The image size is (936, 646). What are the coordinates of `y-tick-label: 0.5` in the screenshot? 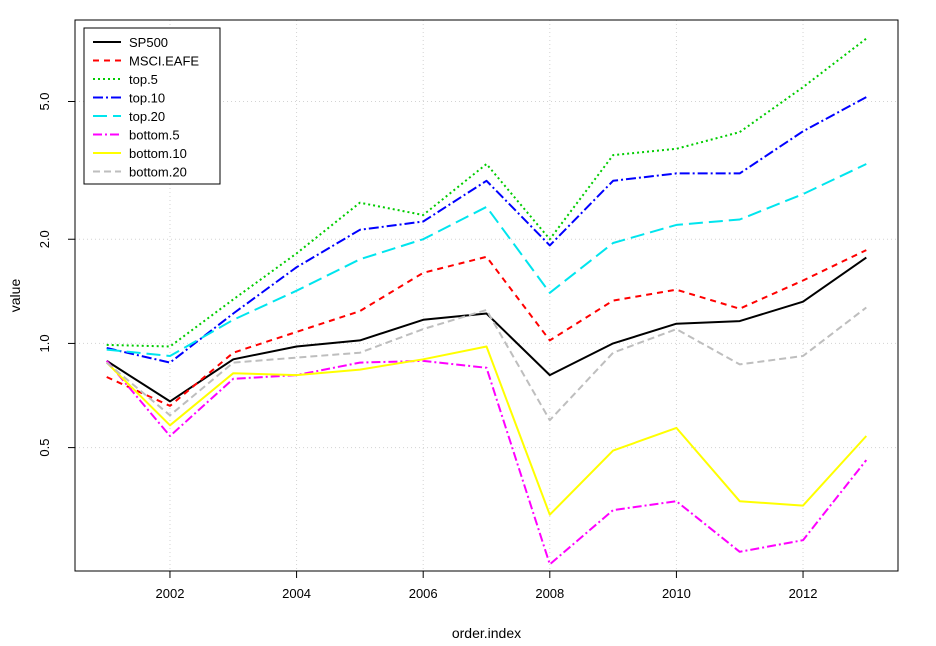 It's located at (44, 448).